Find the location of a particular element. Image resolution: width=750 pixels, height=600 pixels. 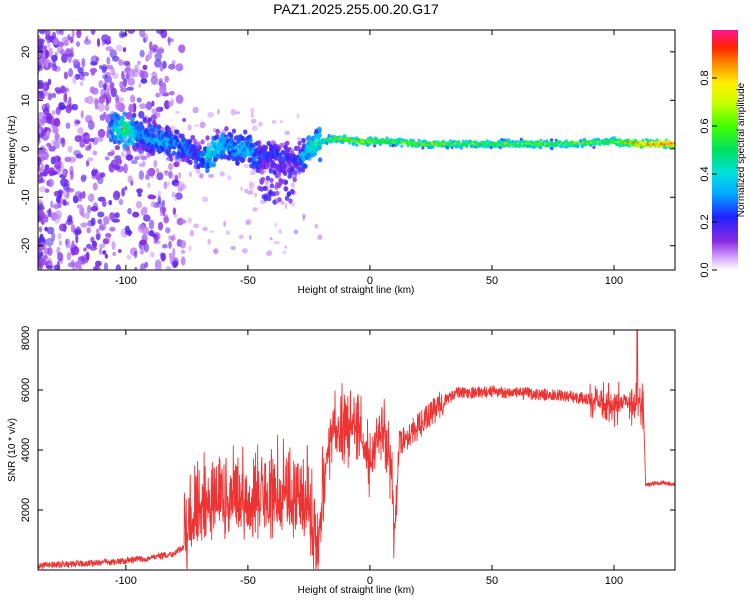

y-tick-label: 10 is located at coordinates (26, 100).